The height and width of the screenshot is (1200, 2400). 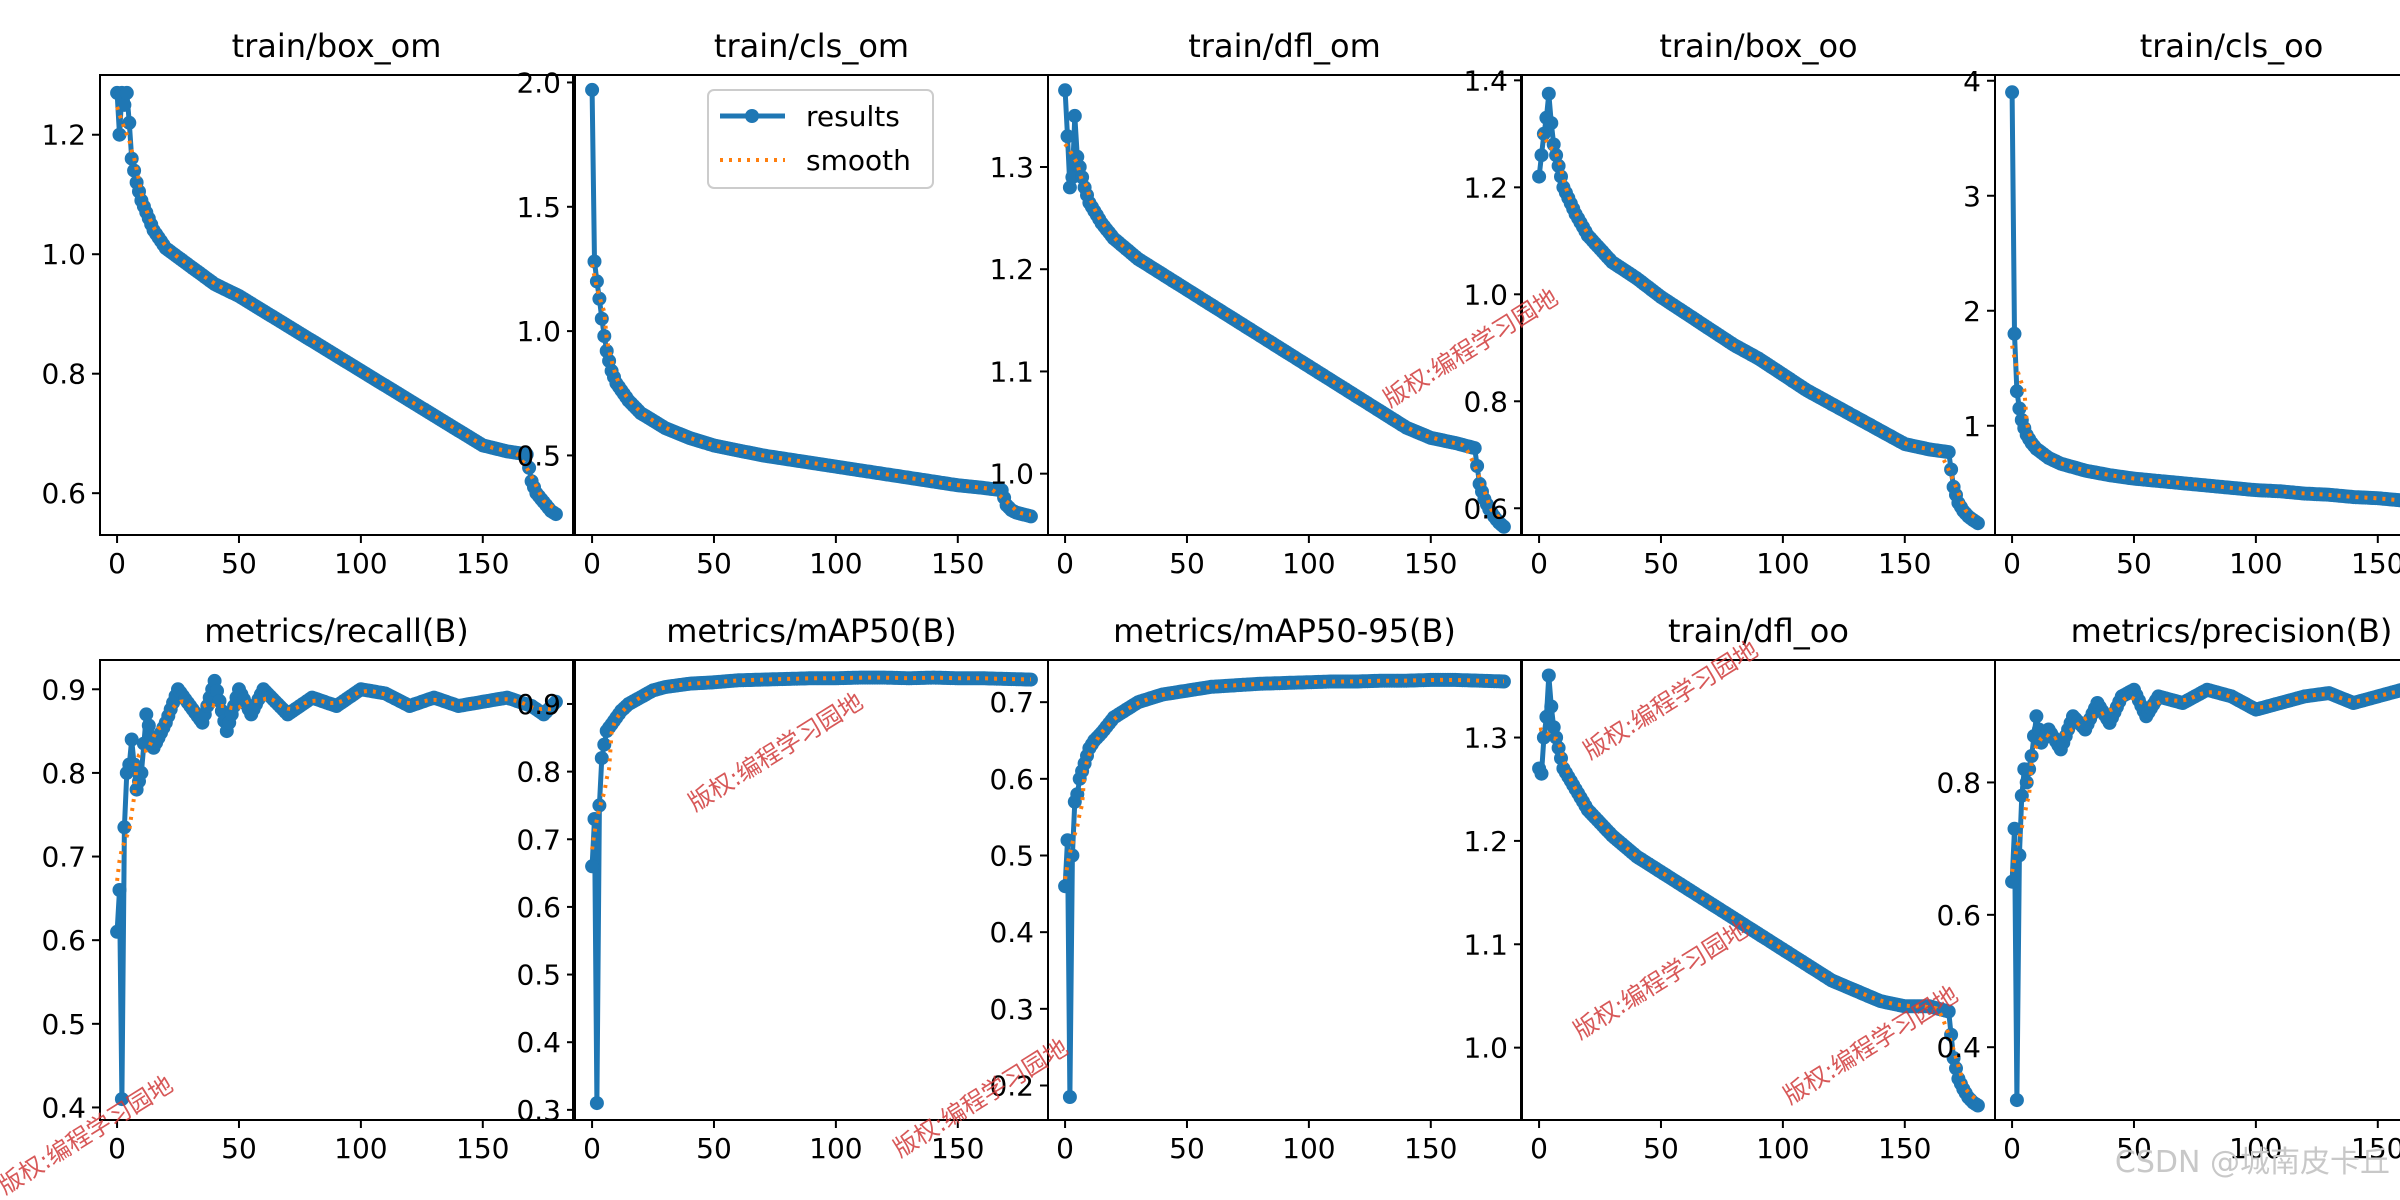 I want to click on watermark-7: 版权:编程学习园地, so click(x=1660, y=980).